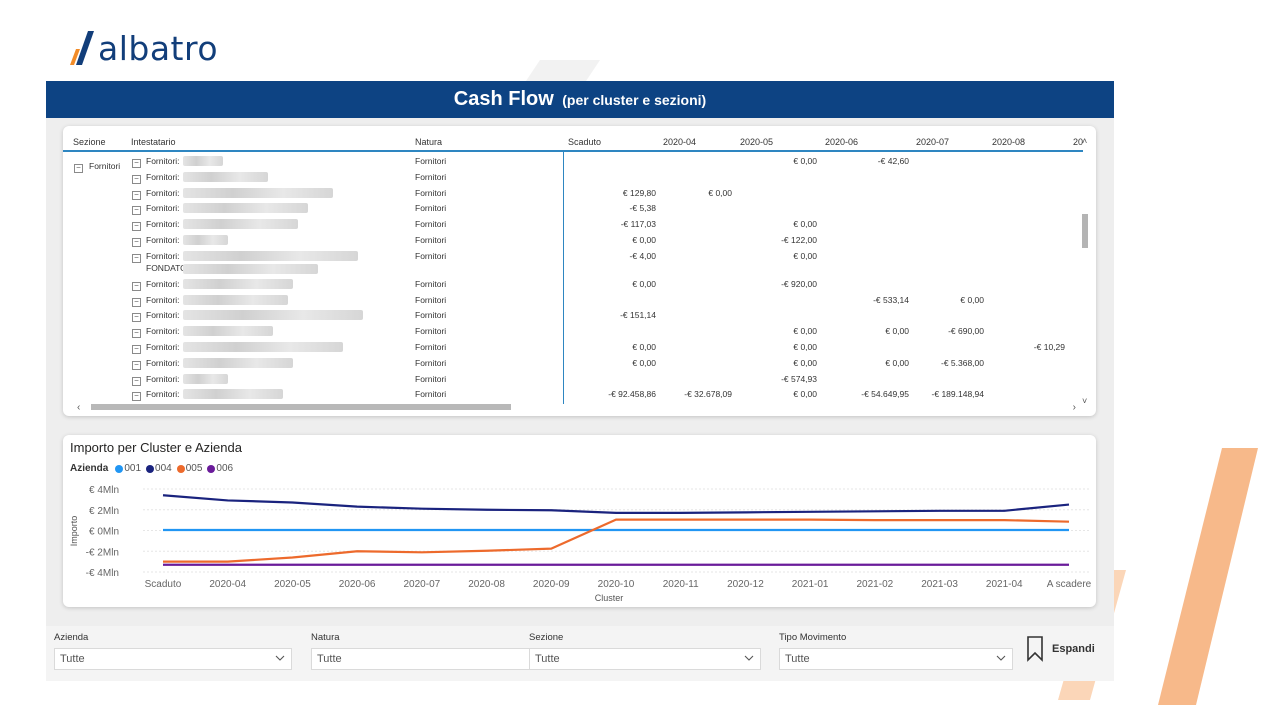 The width and height of the screenshot is (1280, 720). What do you see at coordinates (1085, 141) in the screenshot?
I see `scroll-up-icon: ˄` at bounding box center [1085, 141].